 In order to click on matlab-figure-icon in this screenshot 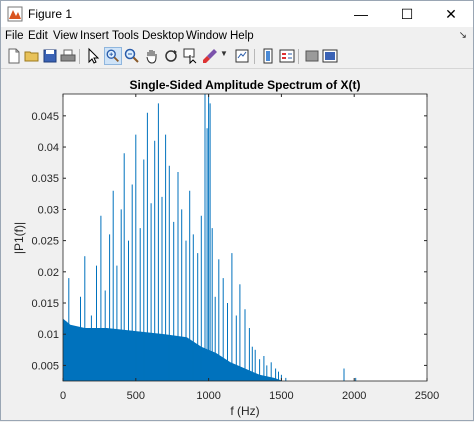, I will do `click(15, 14)`.